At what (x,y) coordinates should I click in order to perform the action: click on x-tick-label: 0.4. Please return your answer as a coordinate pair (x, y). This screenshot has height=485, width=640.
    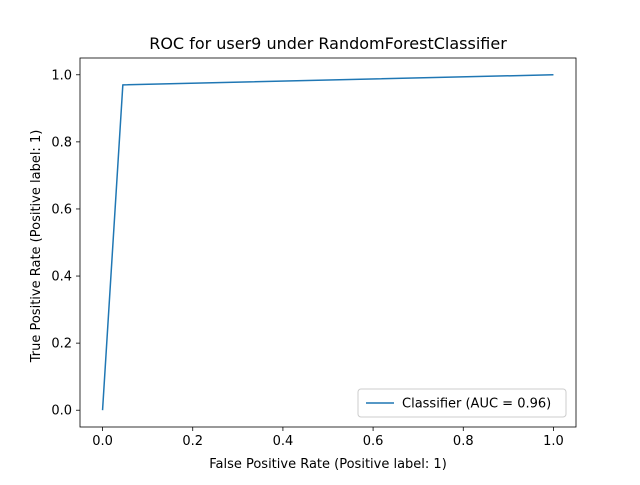
    Looking at the image, I should click on (283, 441).